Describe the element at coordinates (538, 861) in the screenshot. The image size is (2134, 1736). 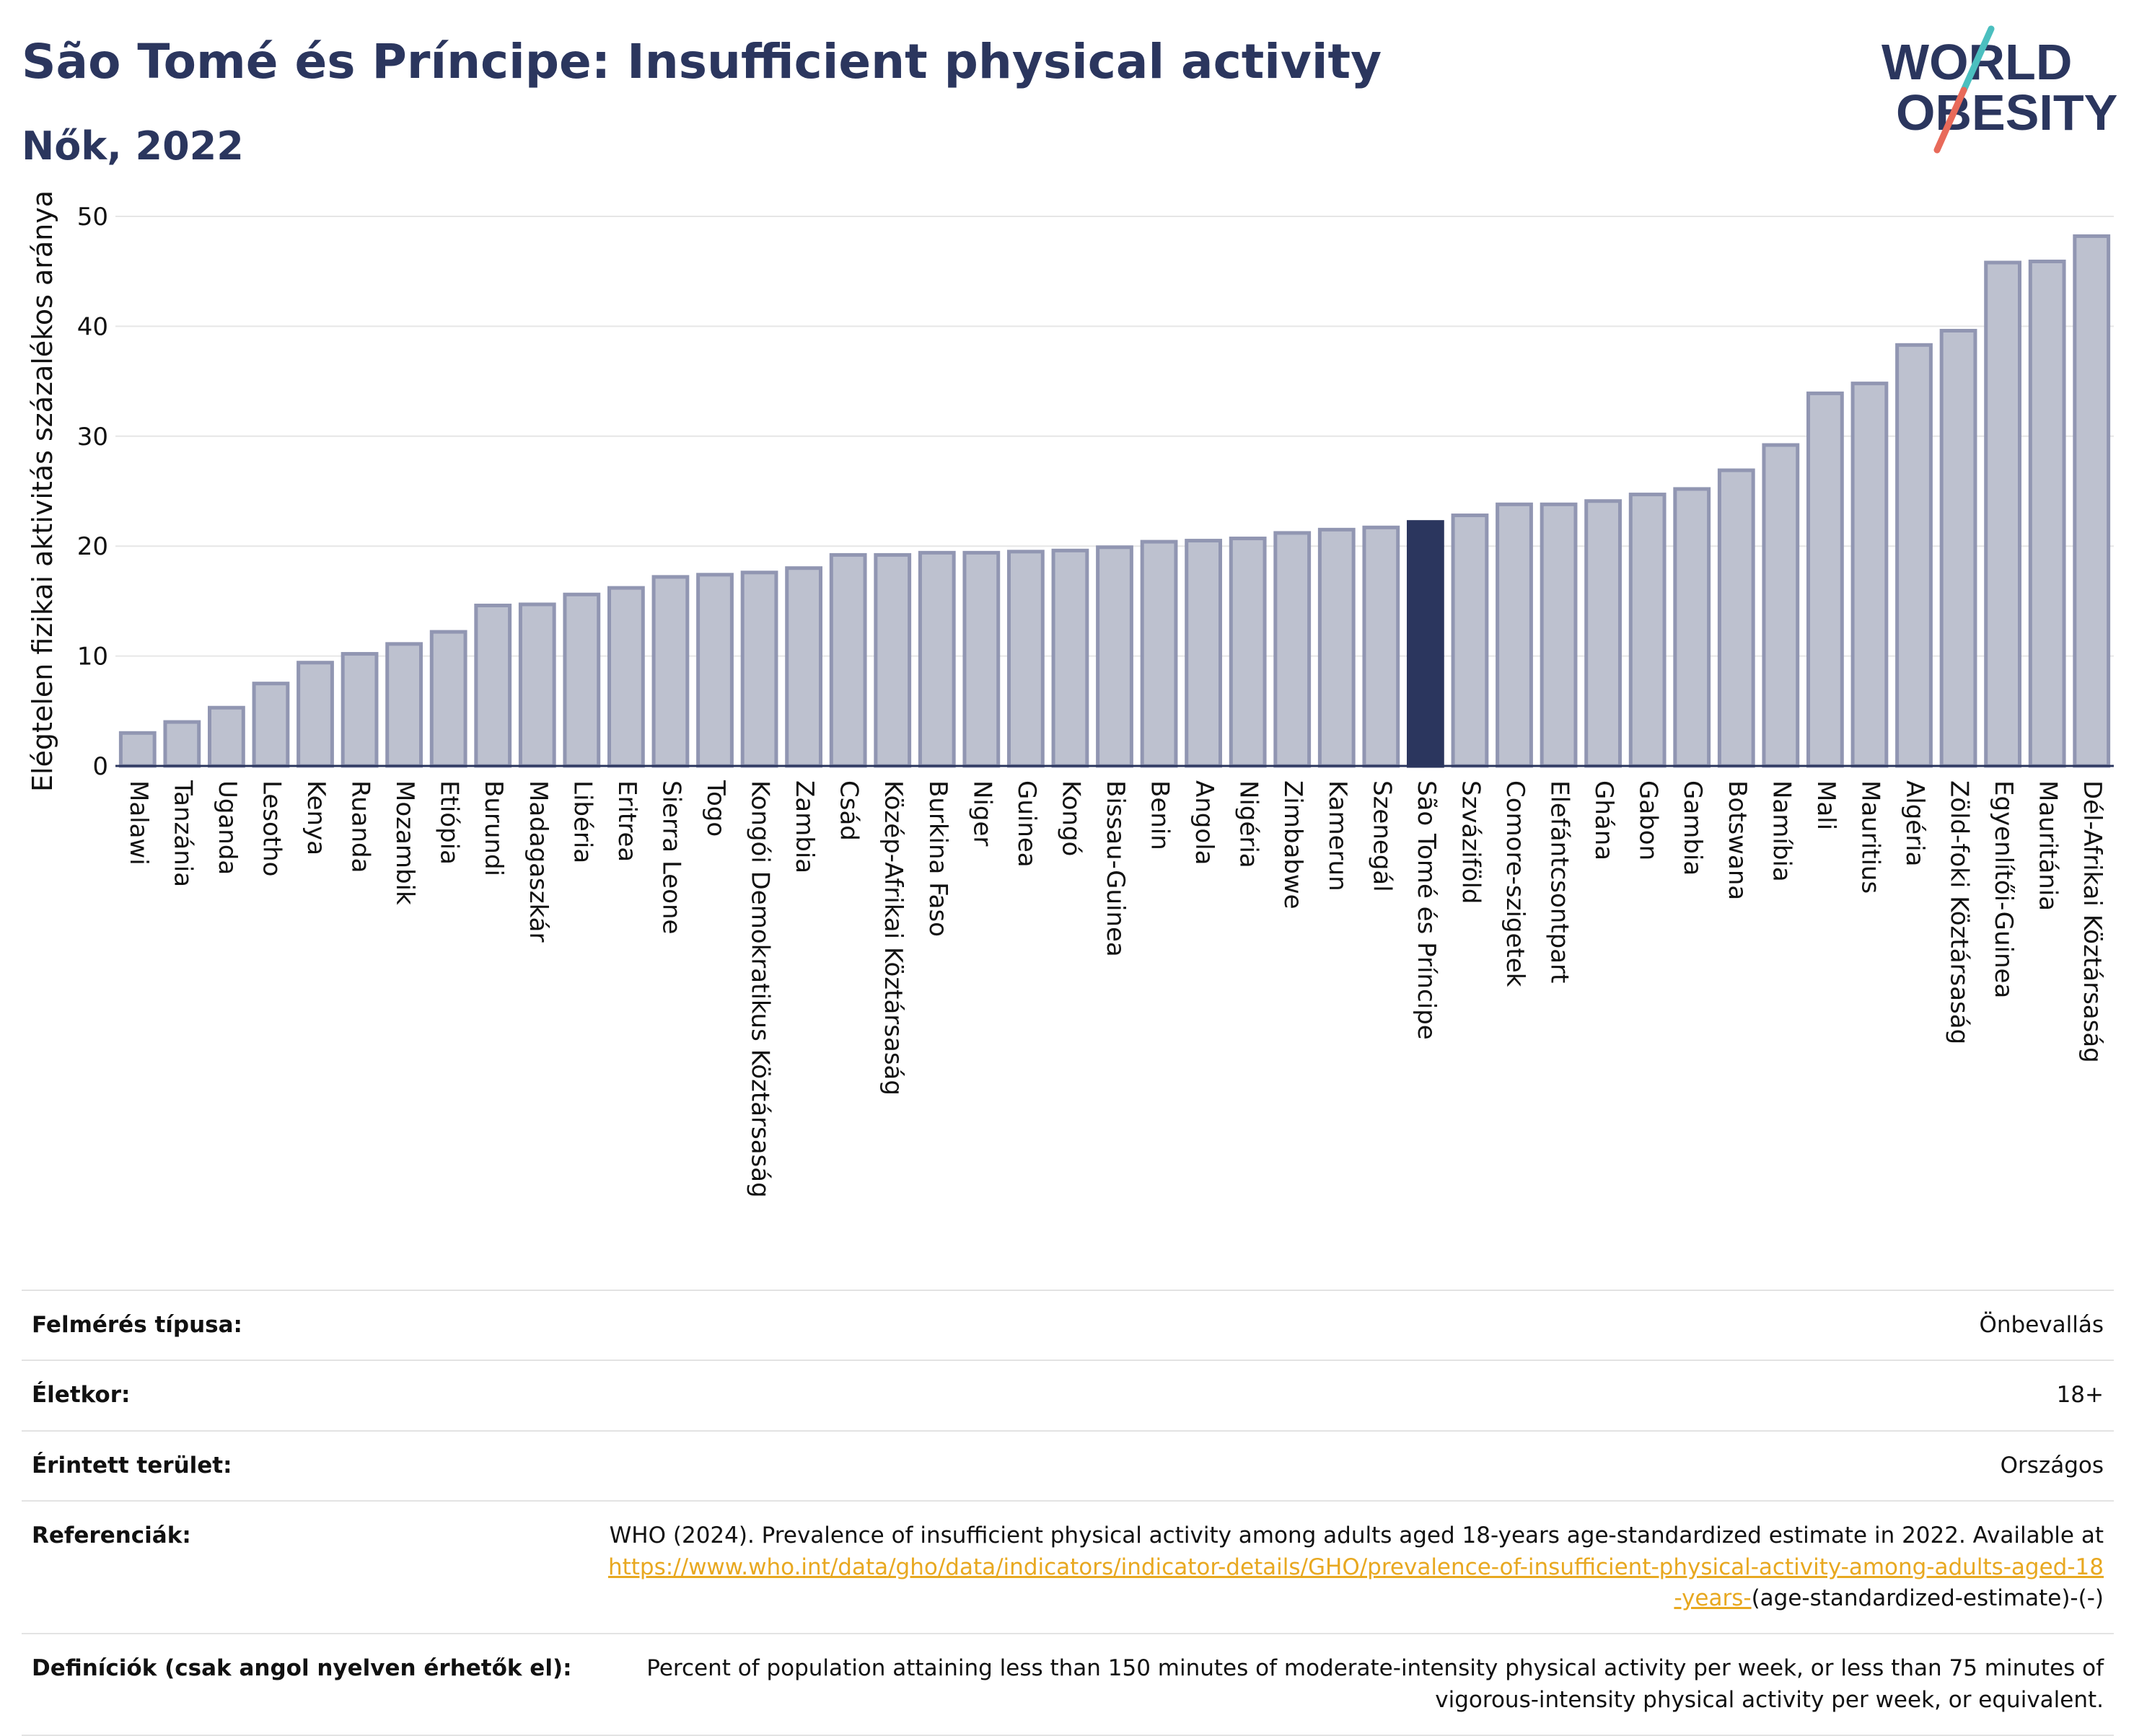
I see `x-tick-label: Madagaszkár` at that location.